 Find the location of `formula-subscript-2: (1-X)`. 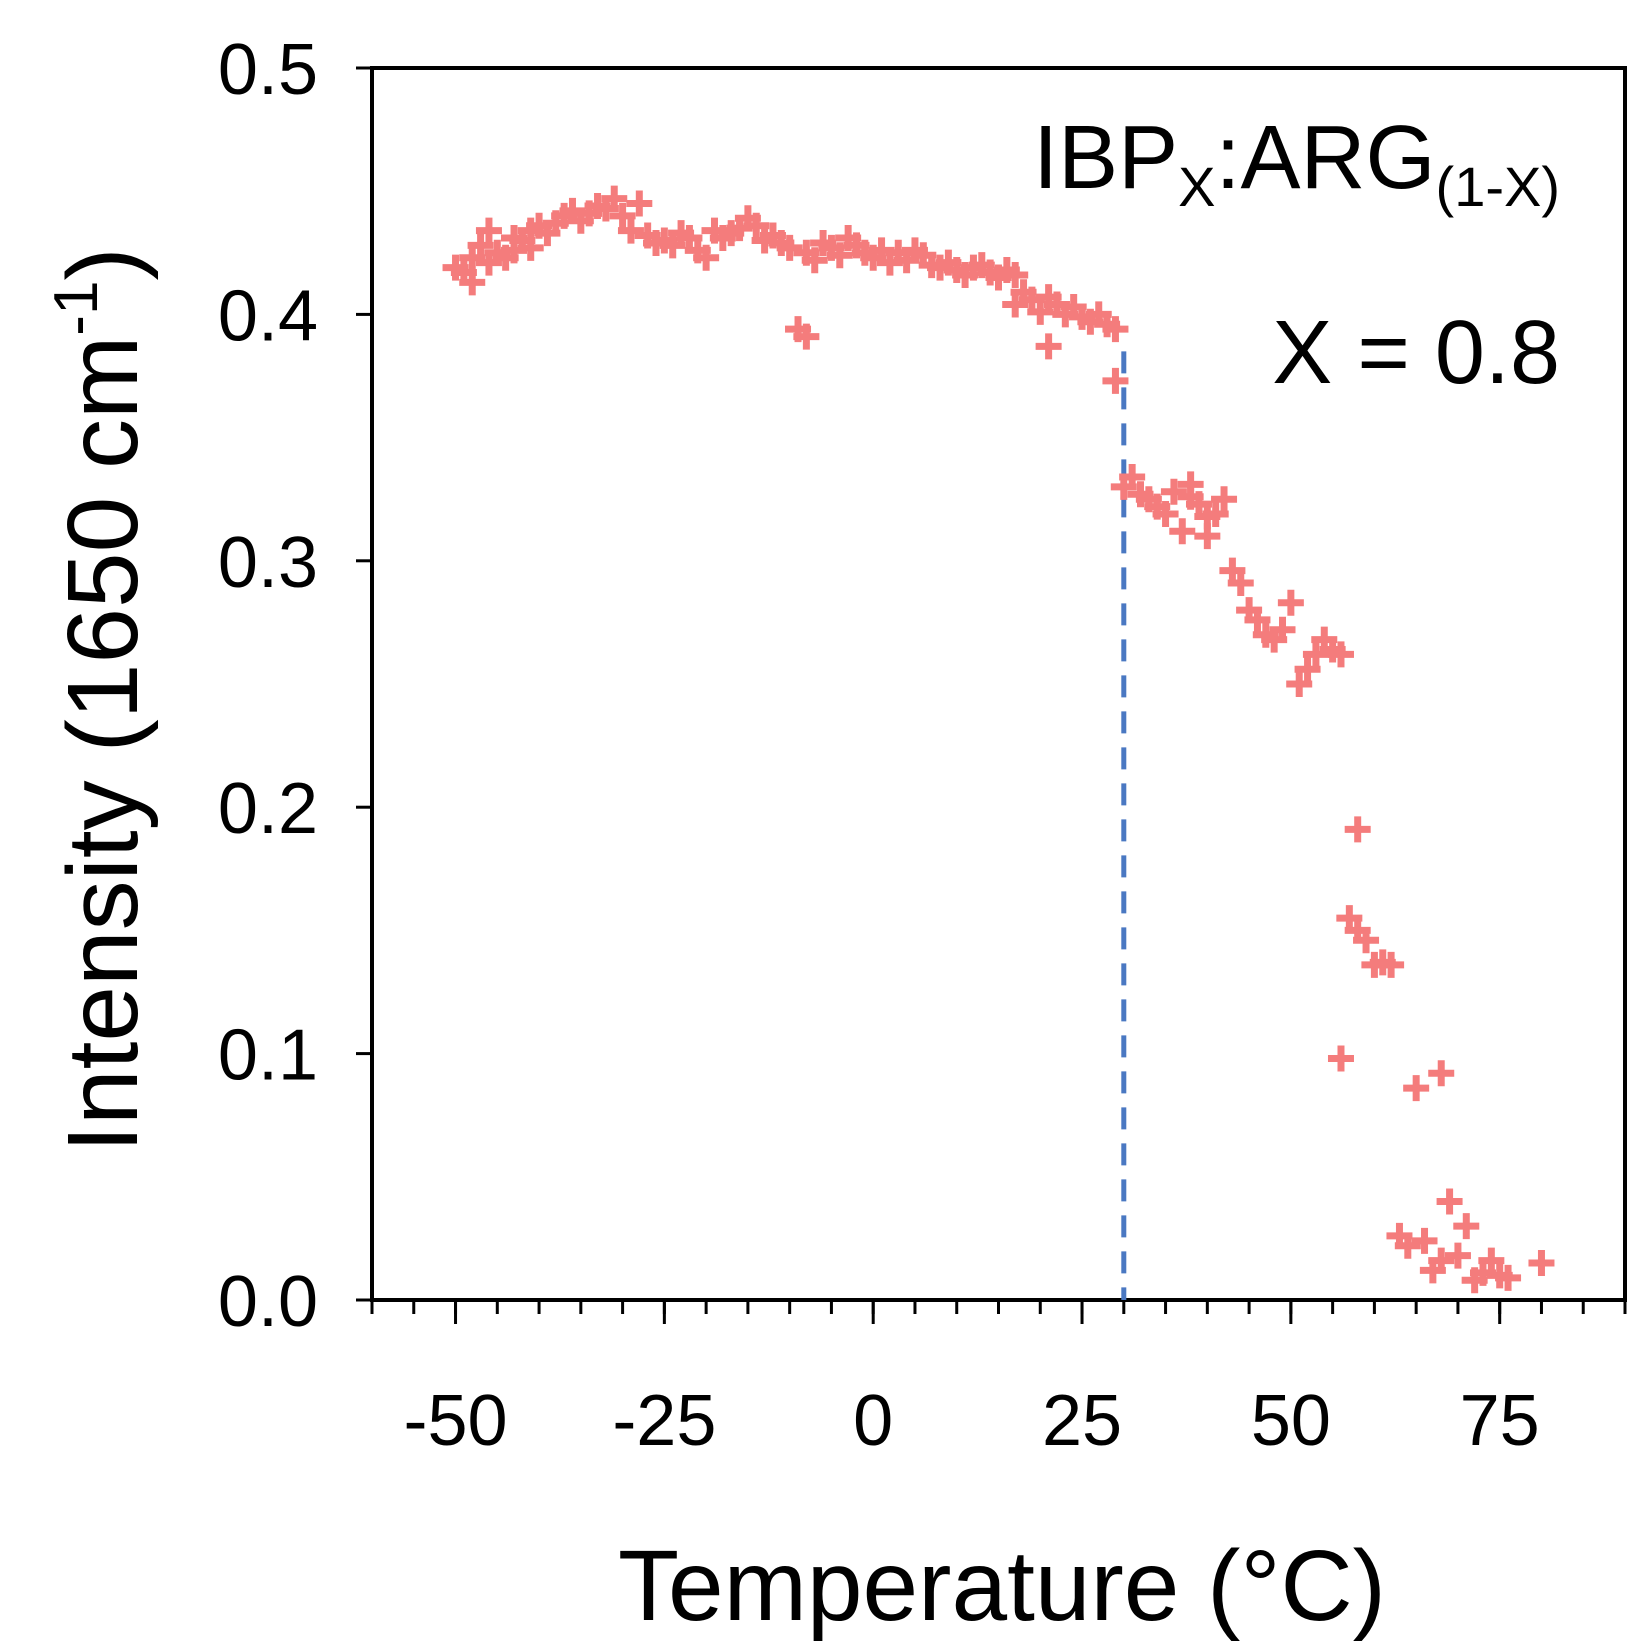

formula-subscript-2: (1-X) is located at coordinates (1498, 186).